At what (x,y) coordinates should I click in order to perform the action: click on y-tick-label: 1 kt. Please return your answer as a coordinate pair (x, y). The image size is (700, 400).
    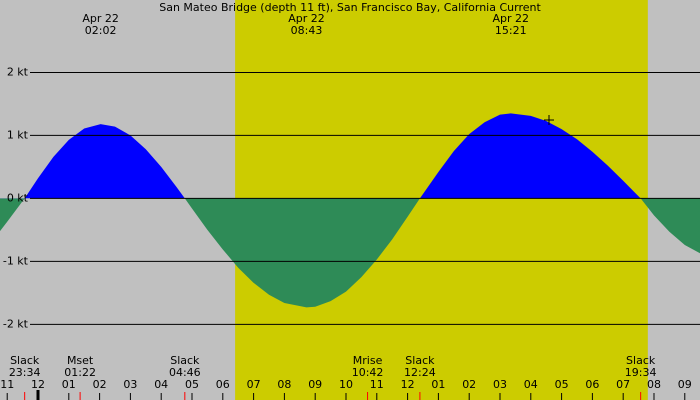
    Looking at the image, I should click on (18, 134).